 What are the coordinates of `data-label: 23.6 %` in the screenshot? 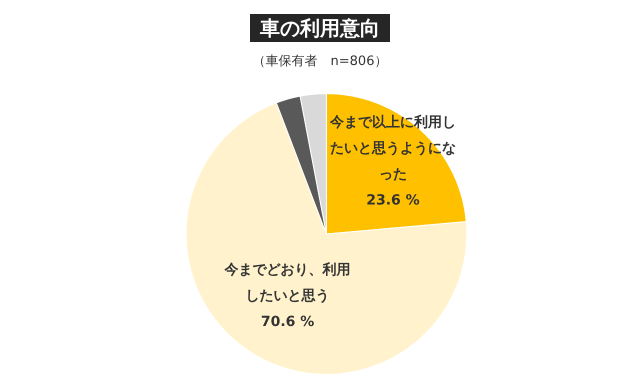 It's located at (393, 200).